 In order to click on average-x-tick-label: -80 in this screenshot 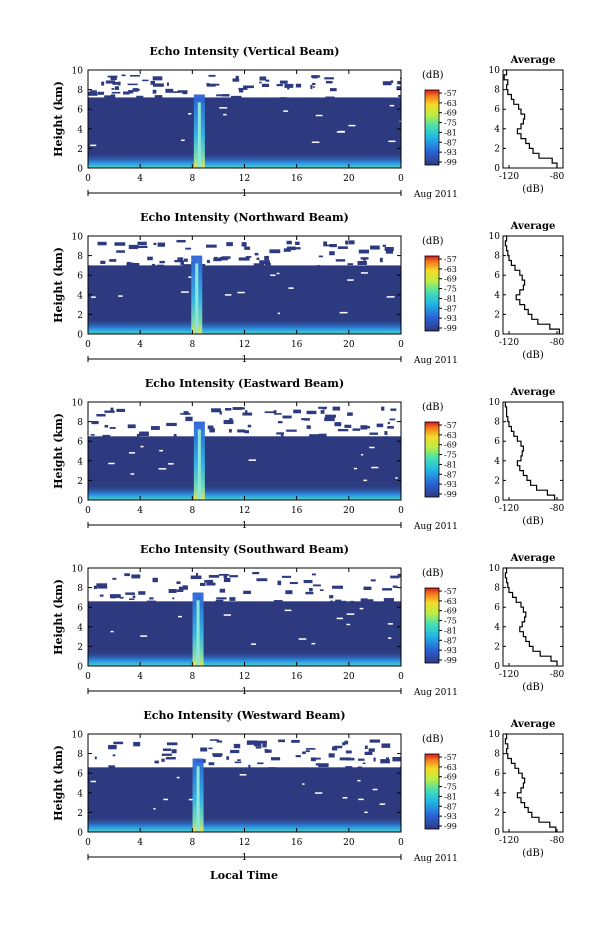, I will do `click(557, 343)`.